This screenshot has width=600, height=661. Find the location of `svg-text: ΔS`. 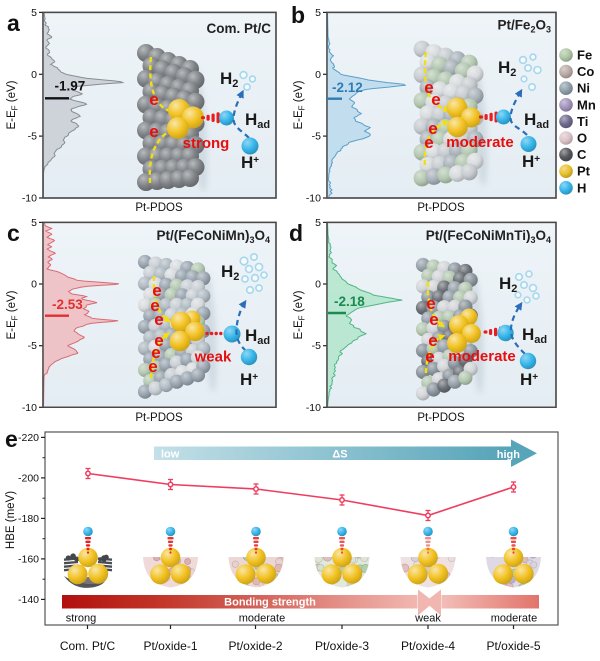

svg-text: ΔS is located at coordinates (339, 455).